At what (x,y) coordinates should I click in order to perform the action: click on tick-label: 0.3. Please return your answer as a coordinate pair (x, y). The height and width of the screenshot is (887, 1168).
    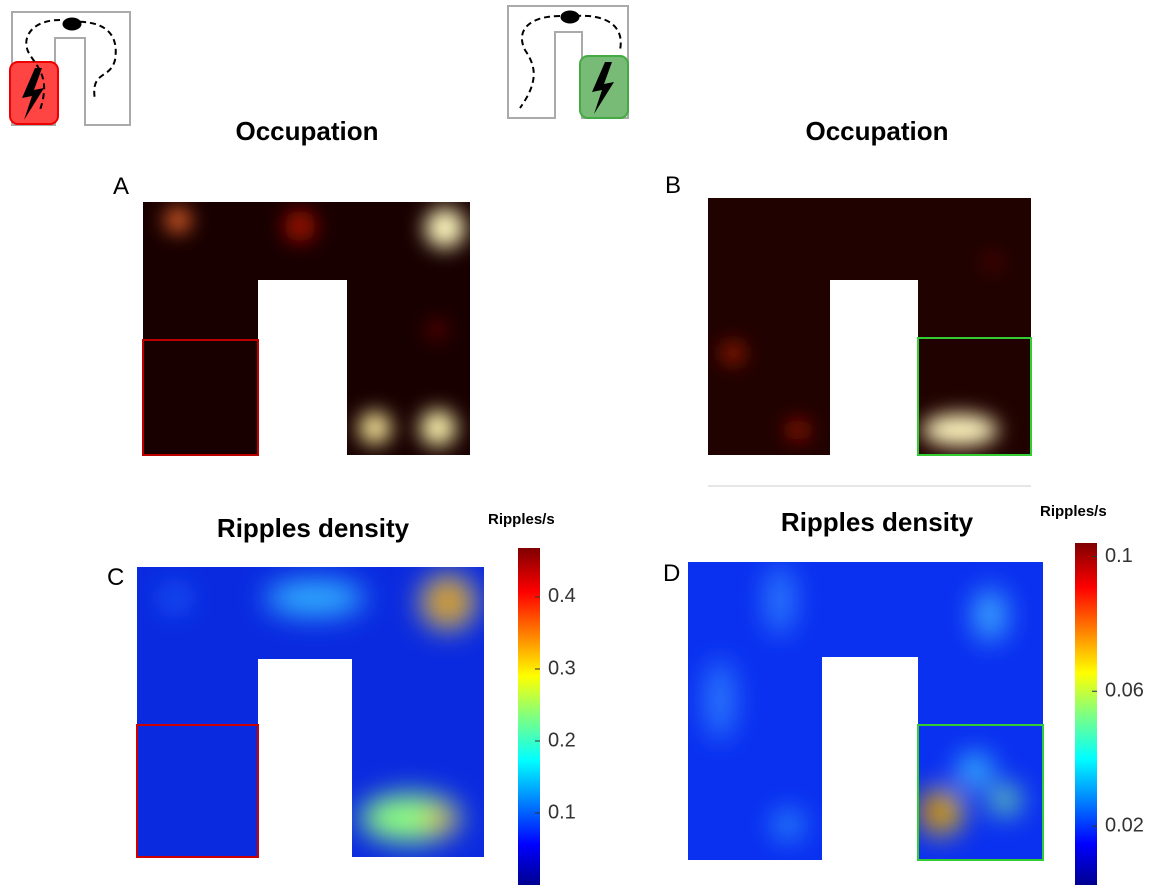
    Looking at the image, I should click on (562, 668).